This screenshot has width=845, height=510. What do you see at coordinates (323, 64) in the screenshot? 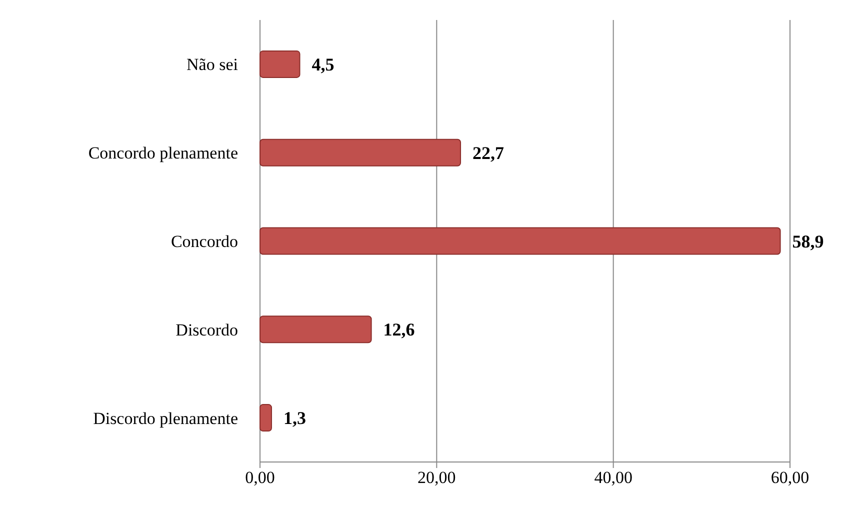
I see `data-label: 4,5` at bounding box center [323, 64].